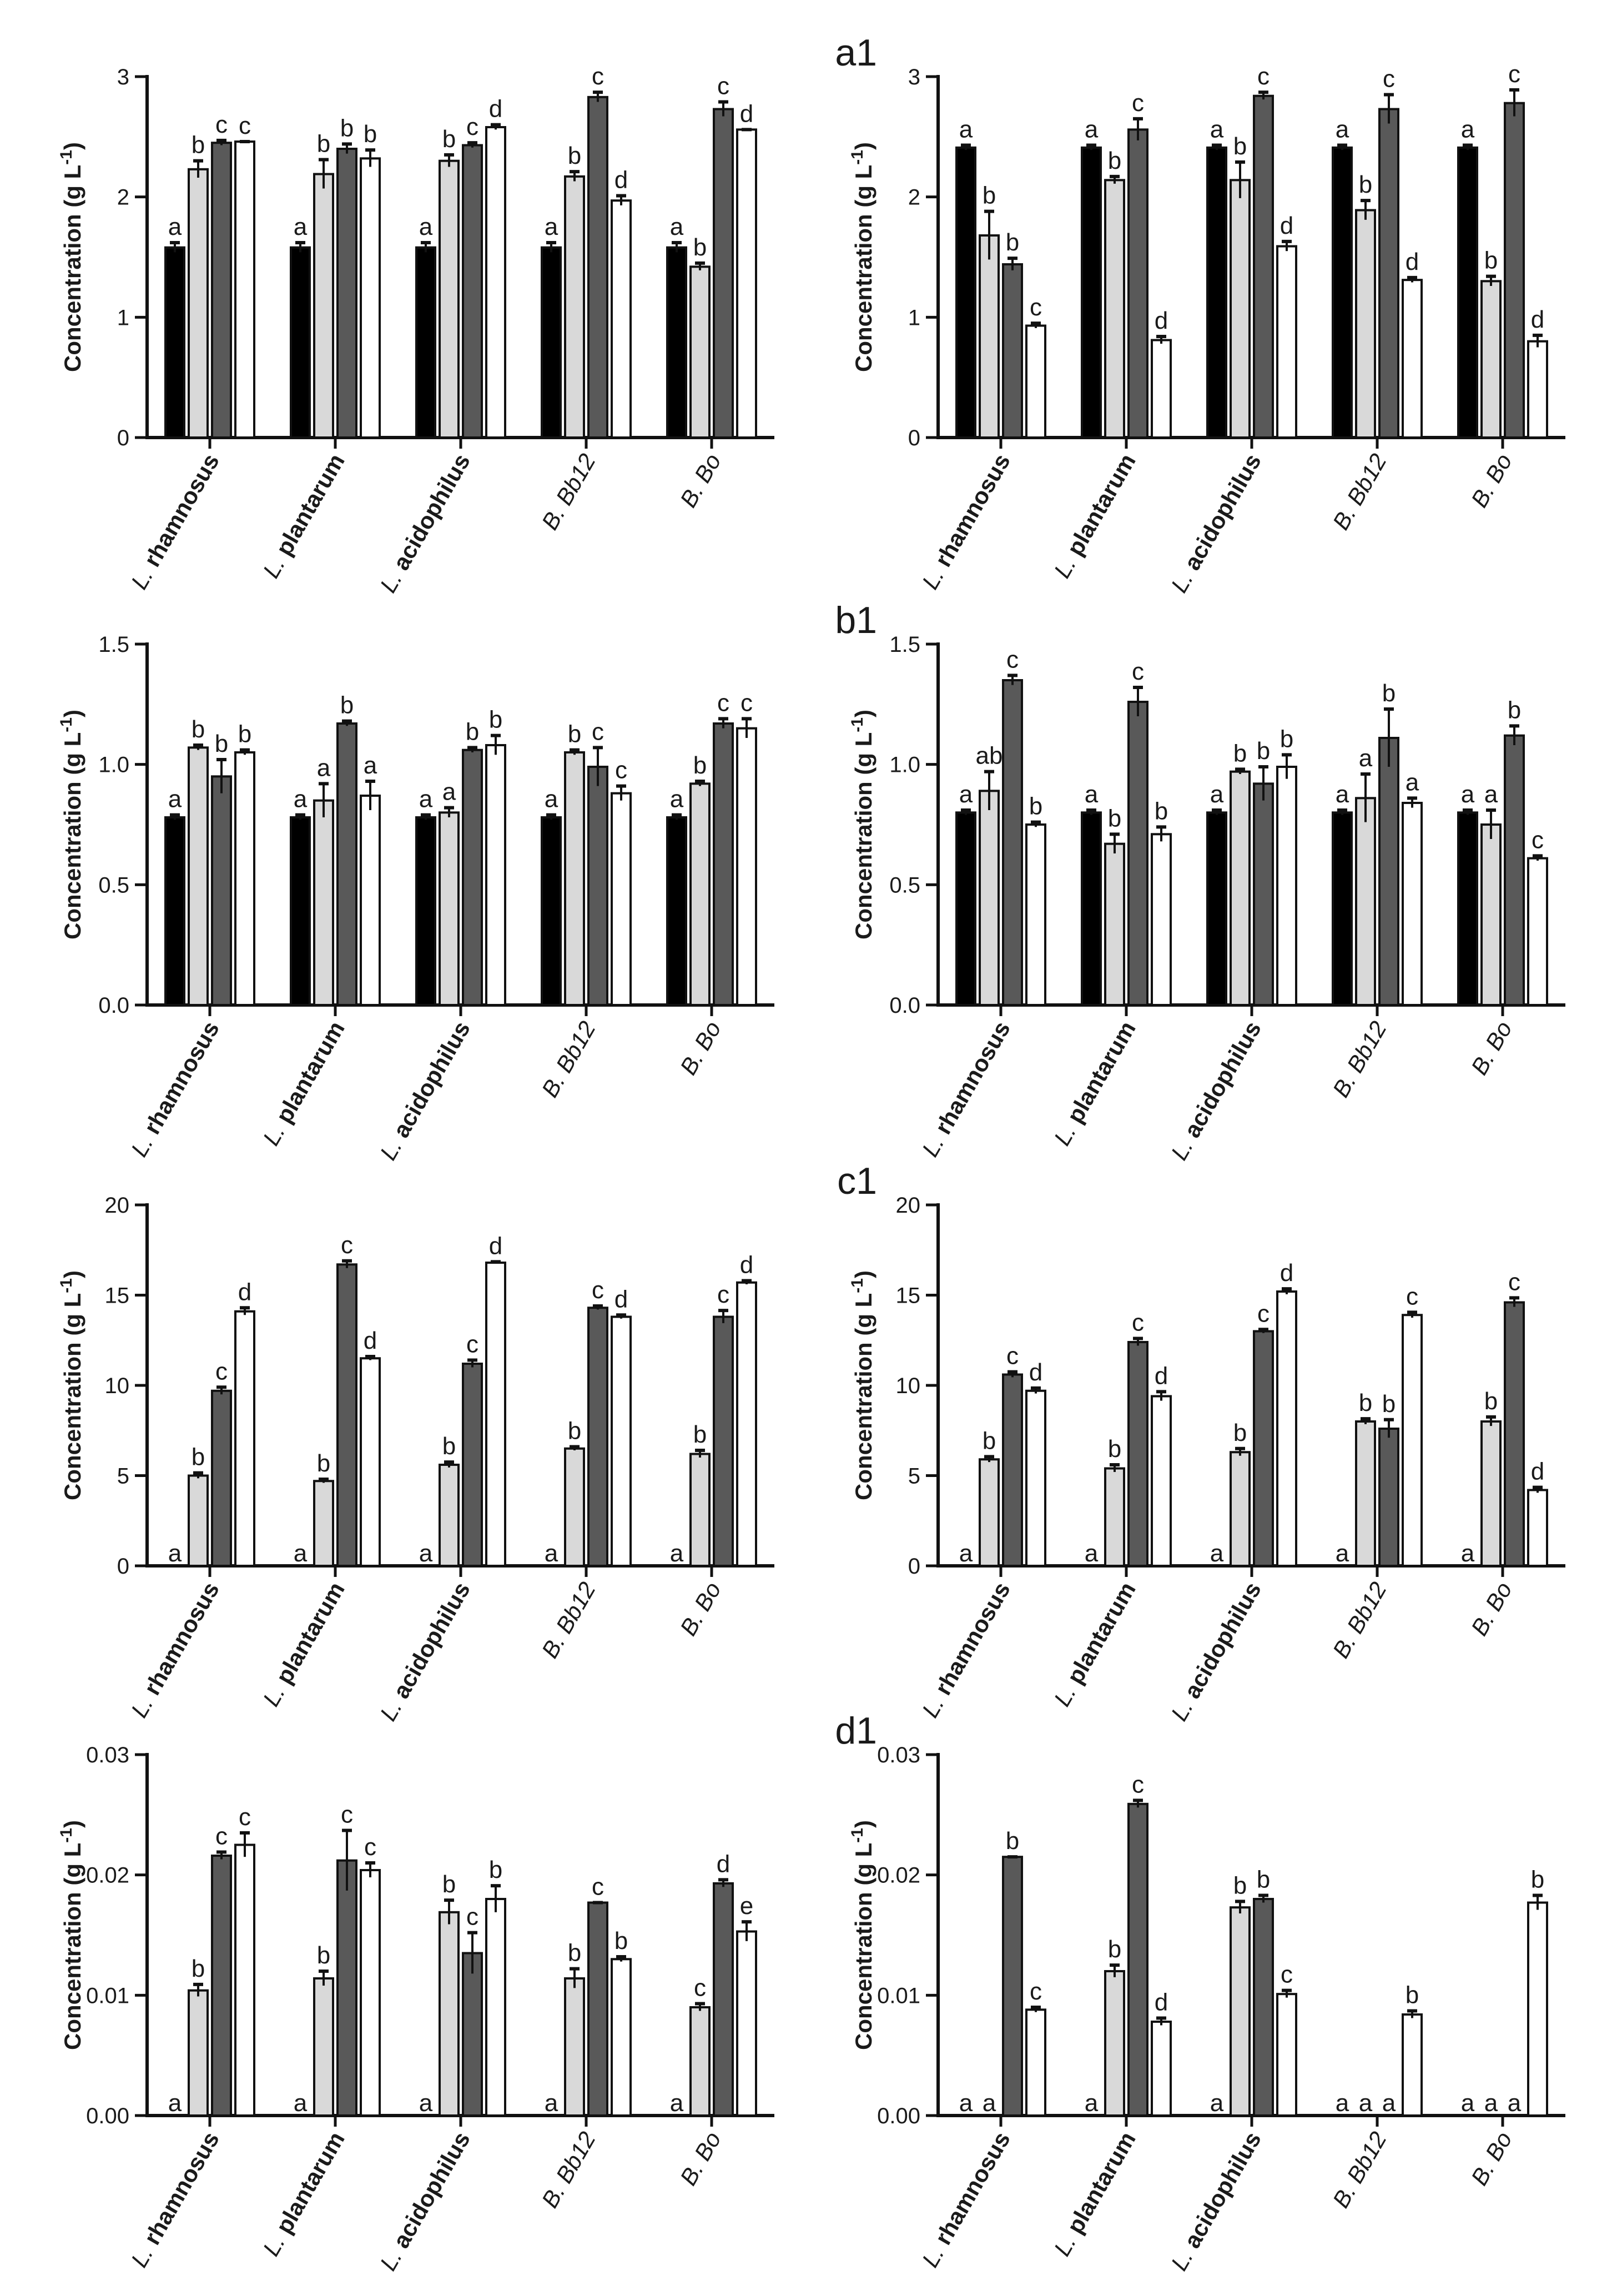 This screenshot has width=1617, height=2296. Describe the element at coordinates (898, 1755) in the screenshot. I see `y-tick-label: 0.03` at that location.